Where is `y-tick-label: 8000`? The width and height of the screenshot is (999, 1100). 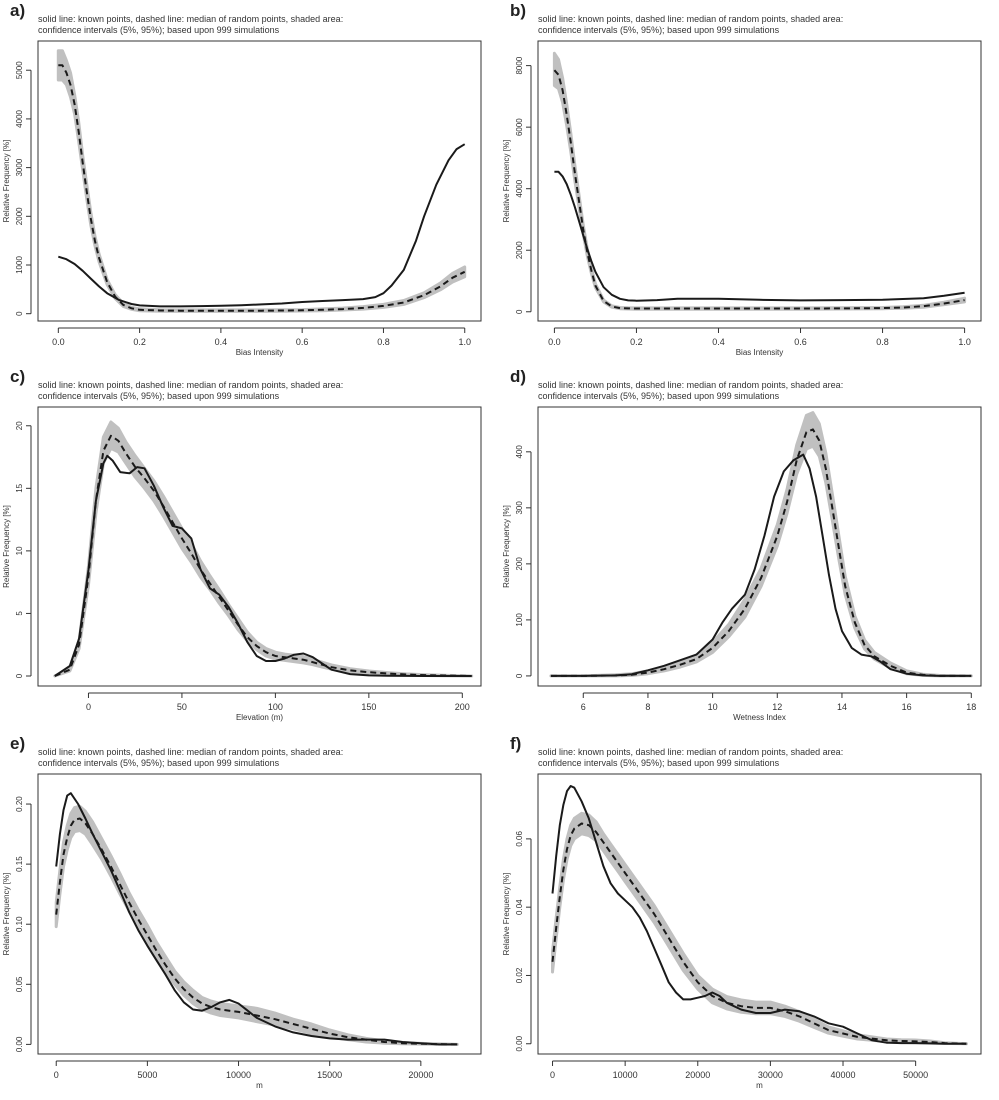
y-tick-label: 8000 is located at coordinates (519, 65).